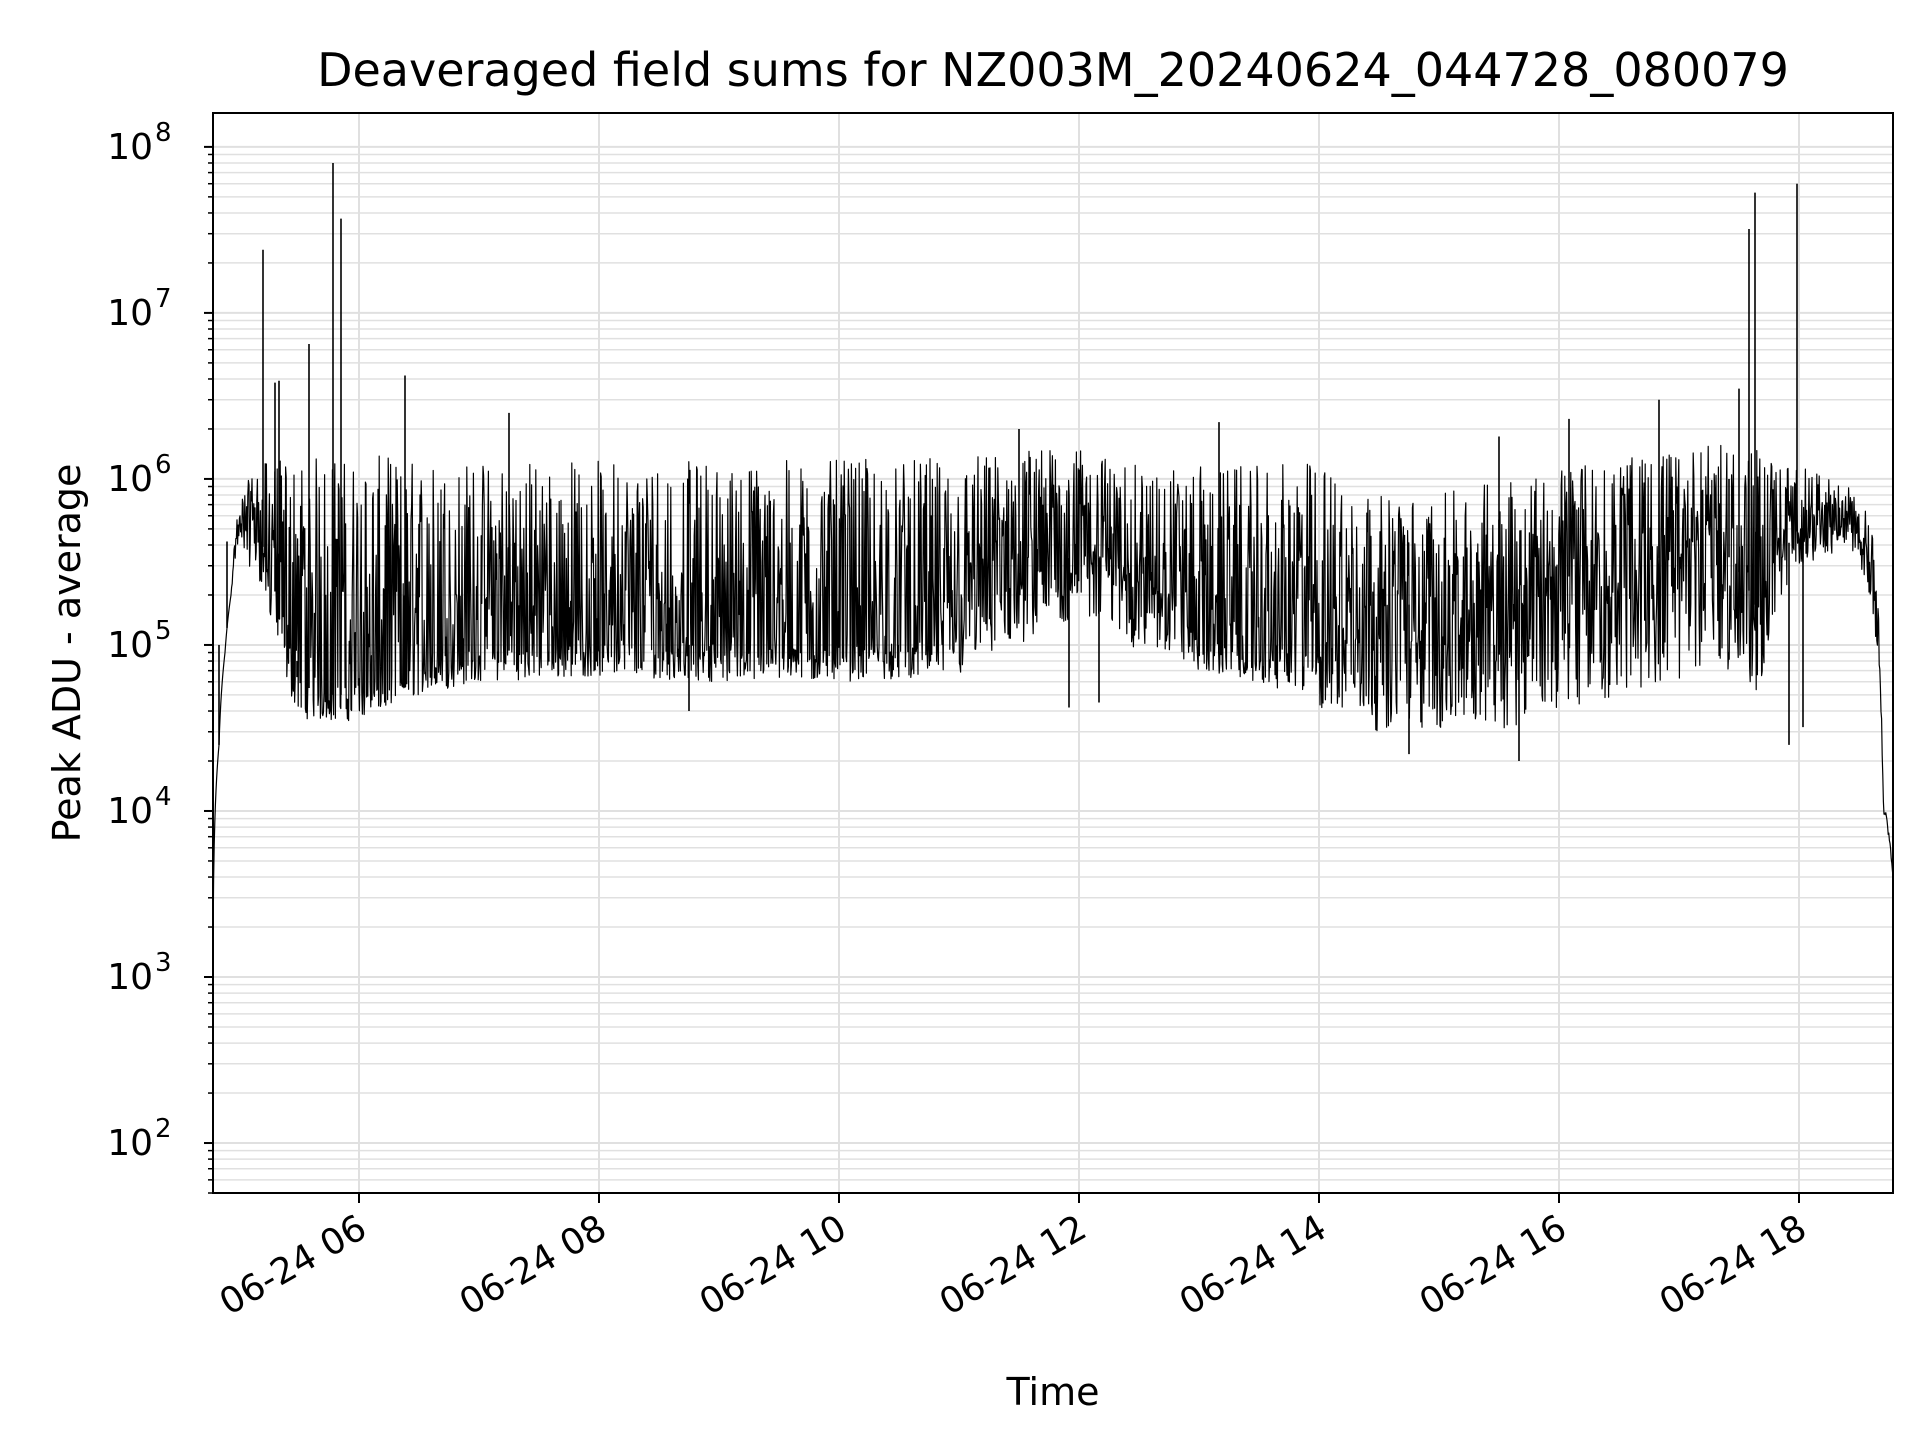  What do you see at coordinates (163, 631) in the screenshot?
I see `y-tick-exponent: 5` at bounding box center [163, 631].